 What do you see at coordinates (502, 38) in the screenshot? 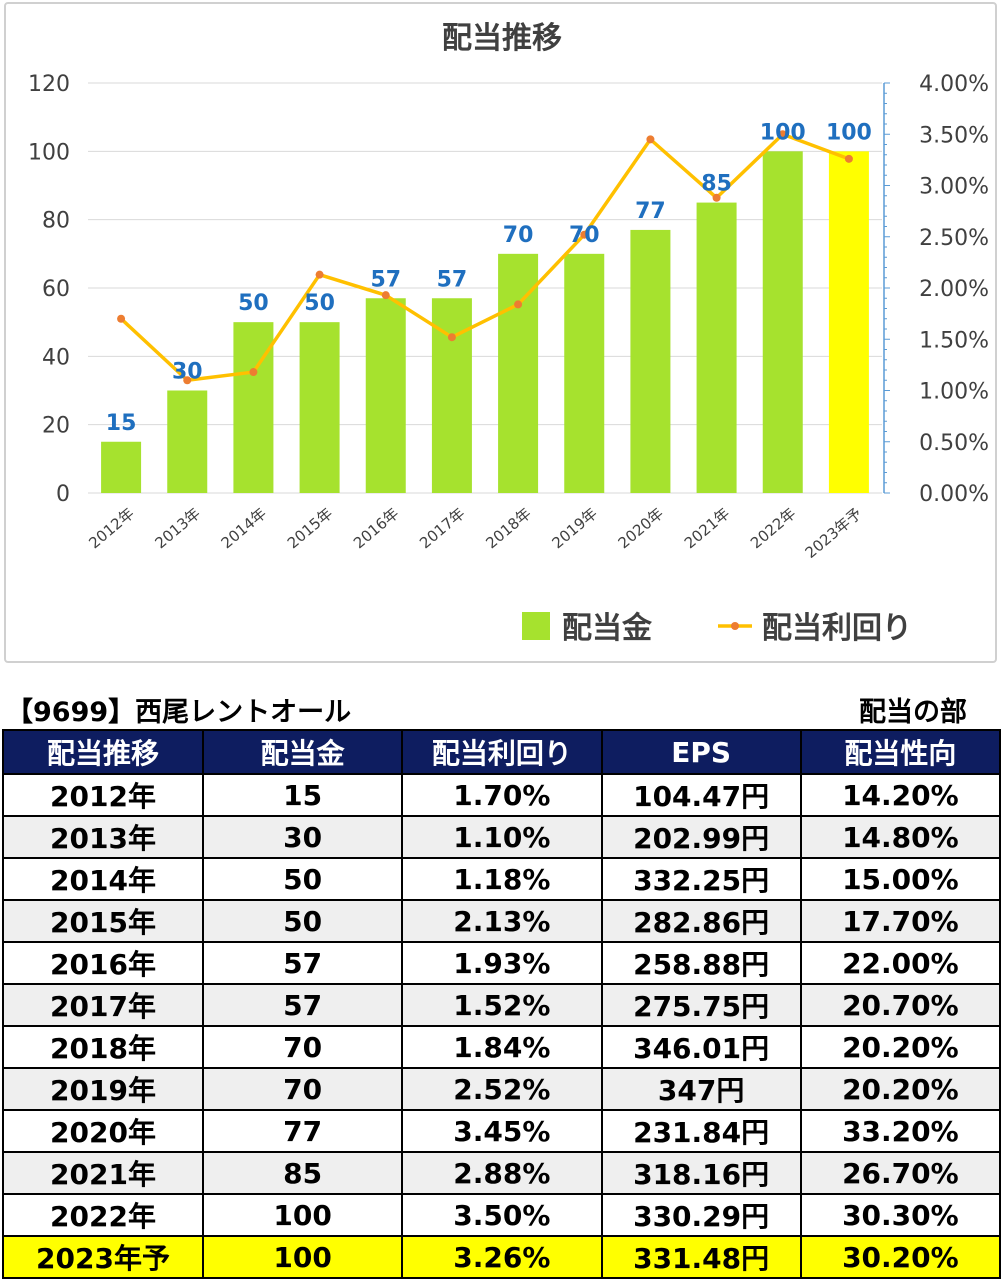
I see `chart-title: 配当推移` at bounding box center [502, 38].